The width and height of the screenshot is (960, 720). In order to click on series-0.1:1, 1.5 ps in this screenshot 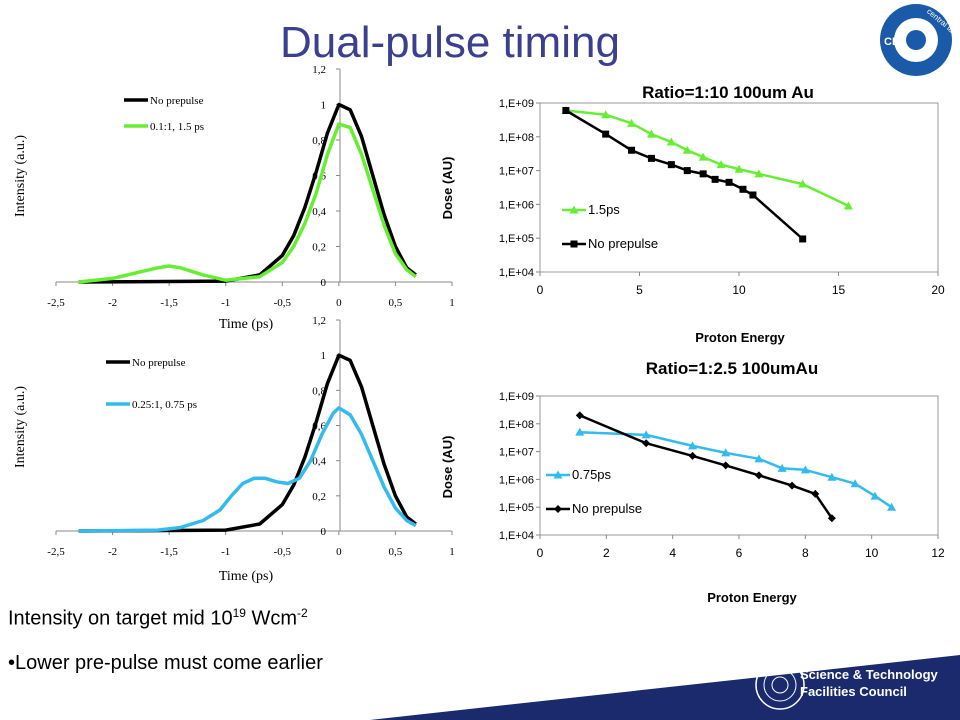, I will do `click(247, 203)`.